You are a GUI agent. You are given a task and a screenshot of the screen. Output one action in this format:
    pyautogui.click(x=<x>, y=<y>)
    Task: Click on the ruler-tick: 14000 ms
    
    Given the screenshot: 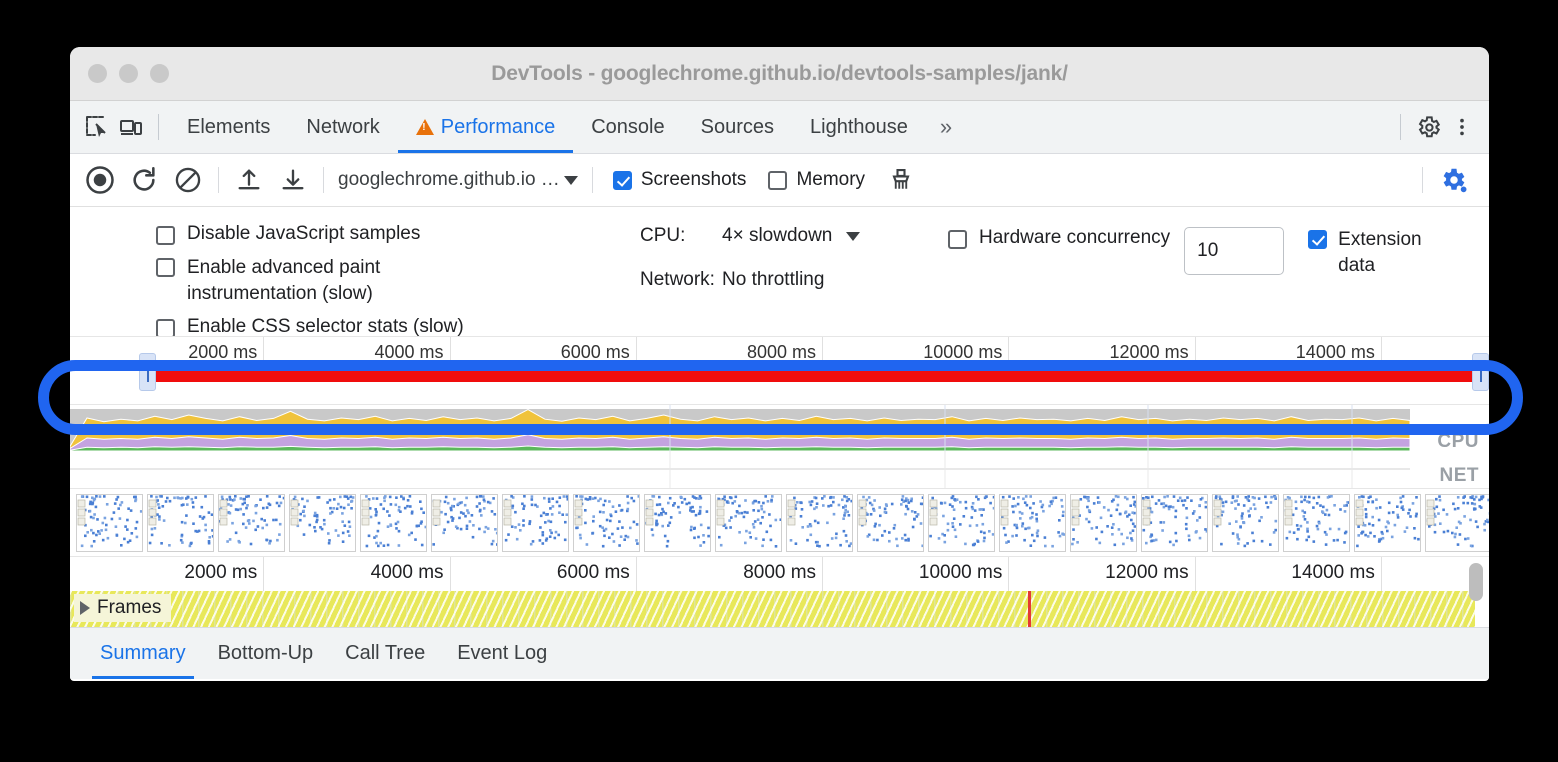 What is the action you would take?
    pyautogui.click(x=726, y=574)
    